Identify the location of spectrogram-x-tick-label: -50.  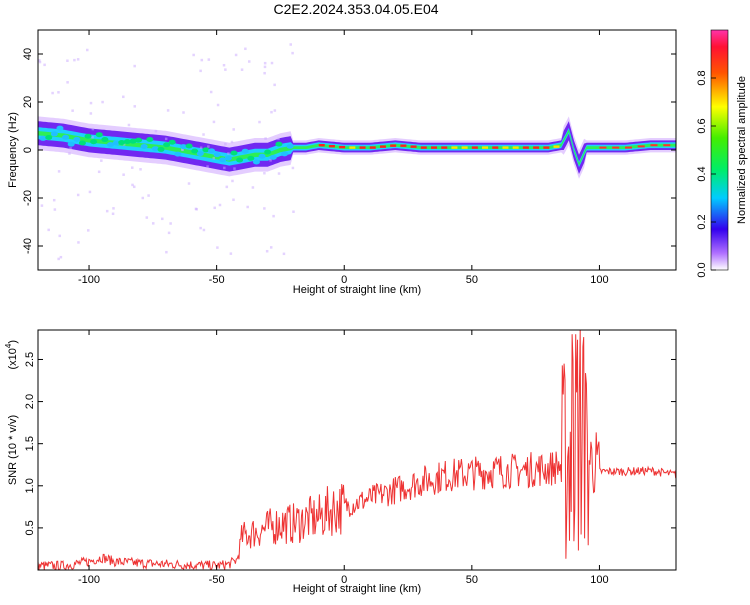
(217, 280).